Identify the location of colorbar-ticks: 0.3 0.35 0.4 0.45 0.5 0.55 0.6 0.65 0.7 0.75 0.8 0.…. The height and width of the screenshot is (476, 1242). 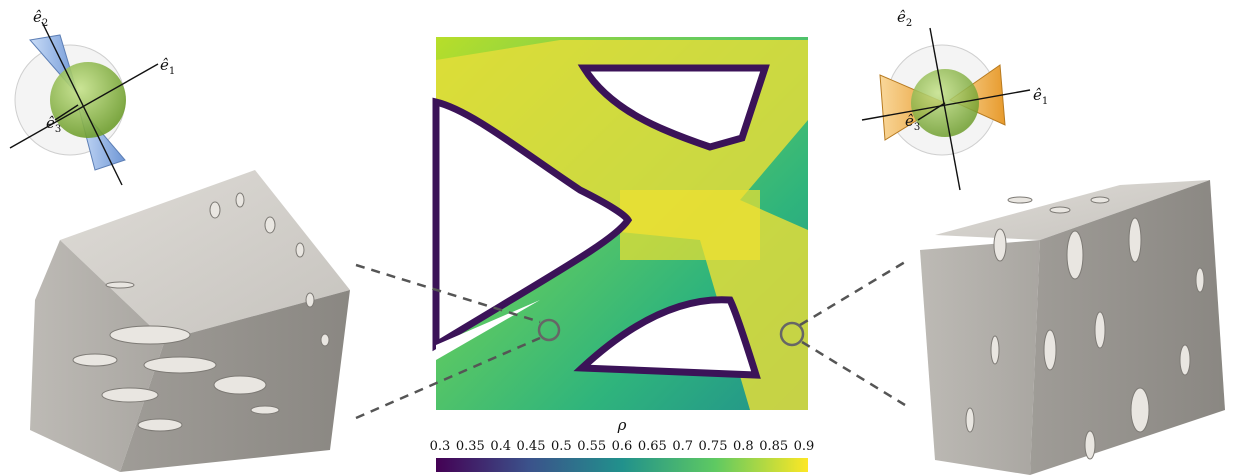
(622, 446).